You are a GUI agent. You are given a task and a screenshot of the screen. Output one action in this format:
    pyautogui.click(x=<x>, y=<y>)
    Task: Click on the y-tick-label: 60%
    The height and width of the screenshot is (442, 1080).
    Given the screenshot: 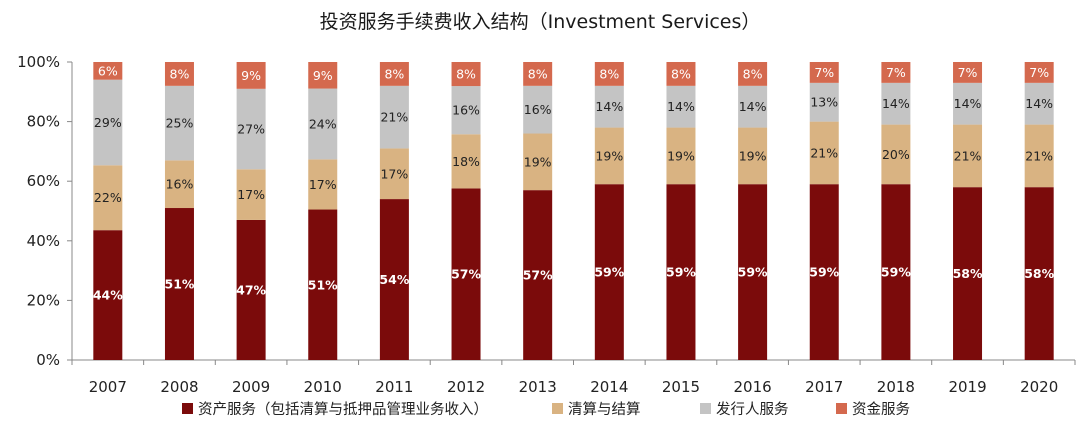 What is the action you would take?
    pyautogui.click(x=43, y=181)
    